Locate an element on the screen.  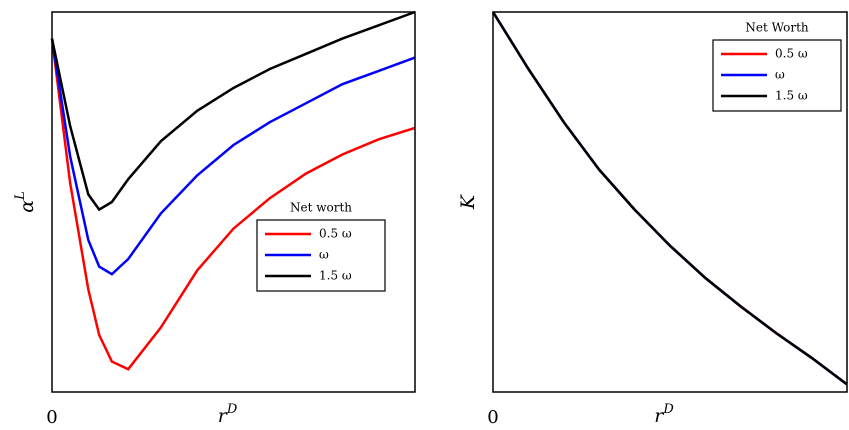
y-axis-label: K is located at coordinates (468, 201).